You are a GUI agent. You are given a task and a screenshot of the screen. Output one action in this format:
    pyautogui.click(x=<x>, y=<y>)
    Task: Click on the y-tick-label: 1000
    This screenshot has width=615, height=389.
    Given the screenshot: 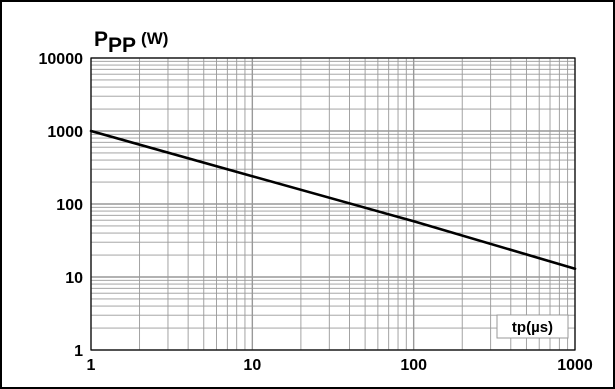 What is the action you would take?
    pyautogui.click(x=65, y=132)
    